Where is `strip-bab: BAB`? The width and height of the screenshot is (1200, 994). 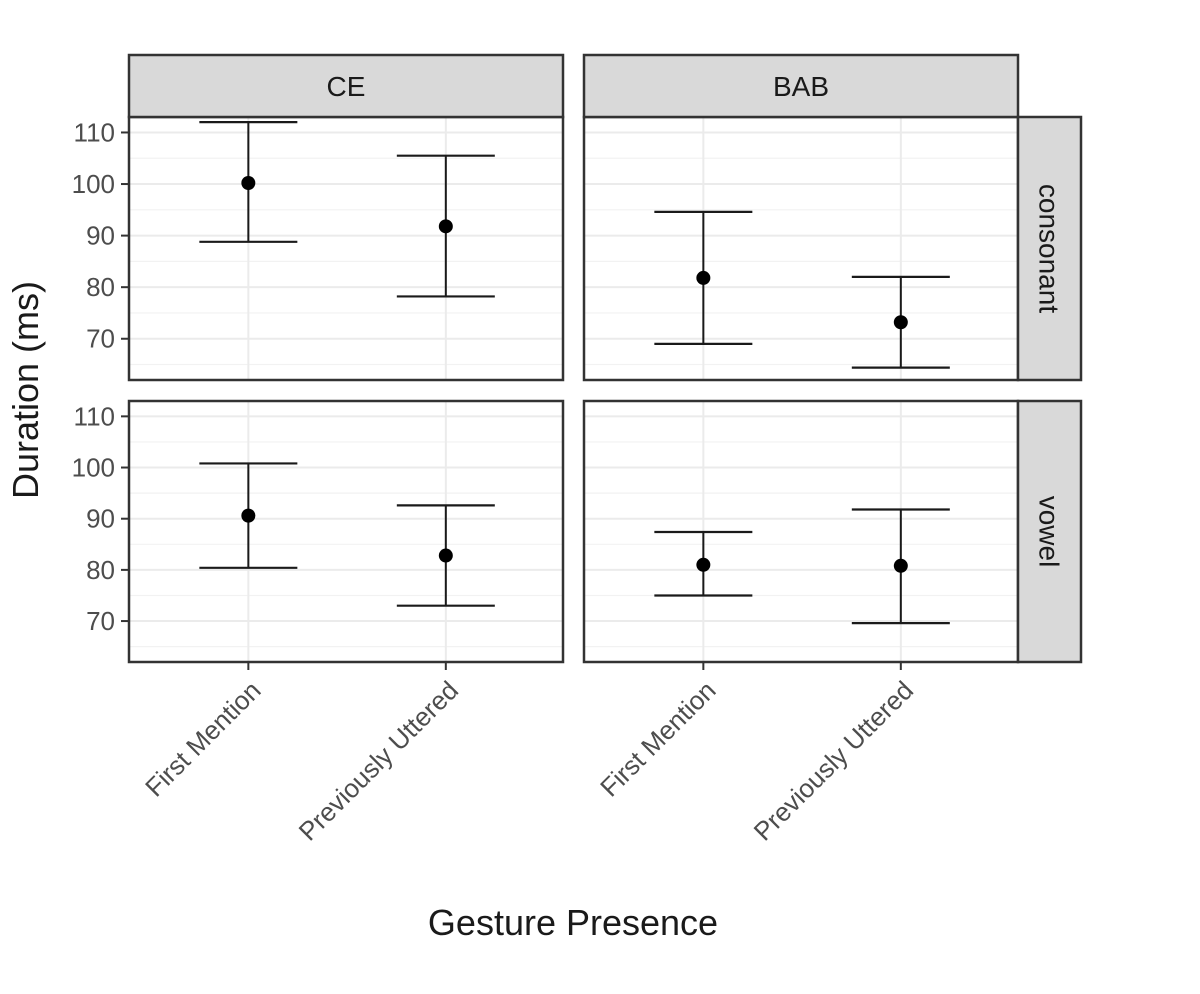 strip-bab: BAB is located at coordinates (801, 86).